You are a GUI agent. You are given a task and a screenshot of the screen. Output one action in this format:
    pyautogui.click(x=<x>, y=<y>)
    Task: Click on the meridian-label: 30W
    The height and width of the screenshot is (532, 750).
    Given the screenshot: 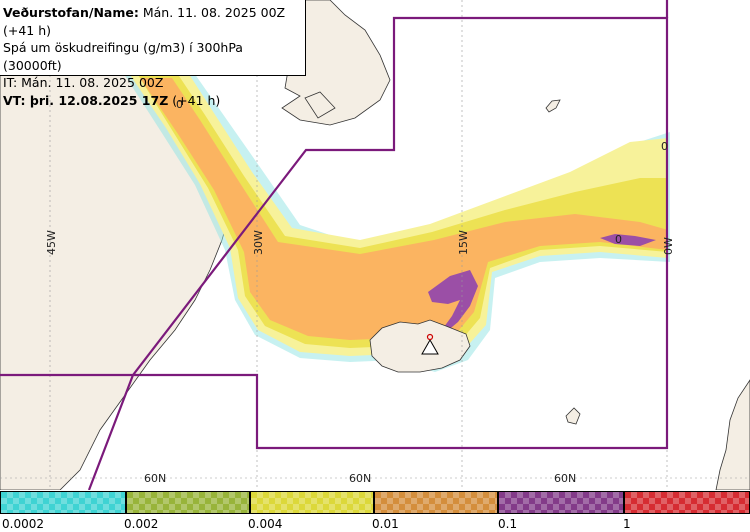 What is the action you would take?
    pyautogui.click(x=258, y=242)
    